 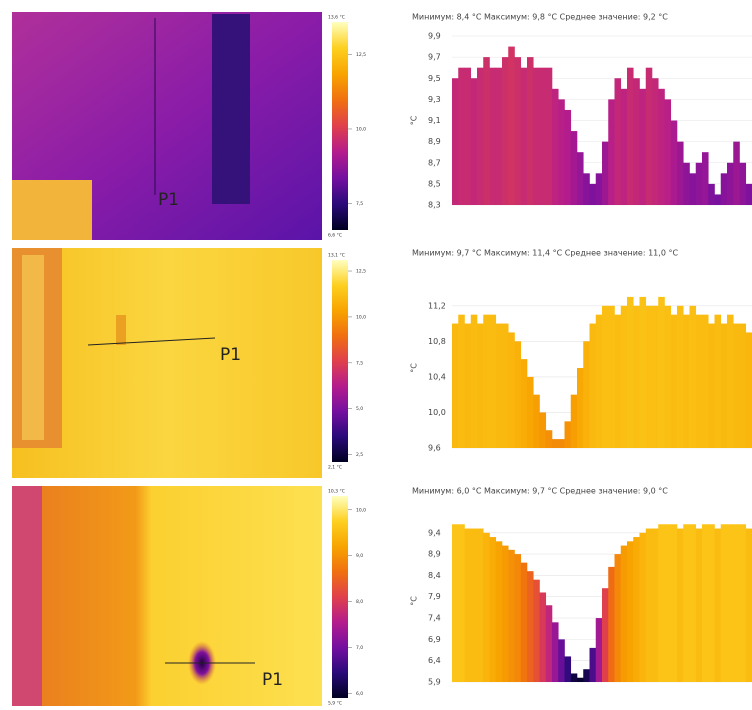 I want to click on y-tick-label: 9,4, so click(x=434, y=532).